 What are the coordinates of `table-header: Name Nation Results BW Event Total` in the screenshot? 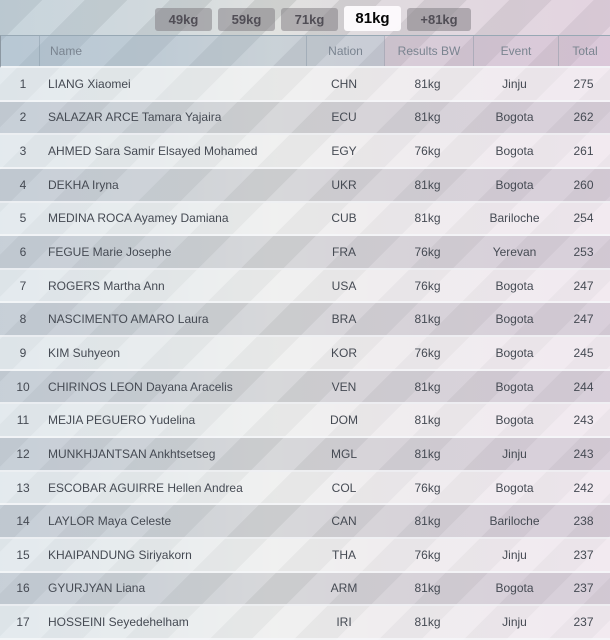 It's located at (305, 51).